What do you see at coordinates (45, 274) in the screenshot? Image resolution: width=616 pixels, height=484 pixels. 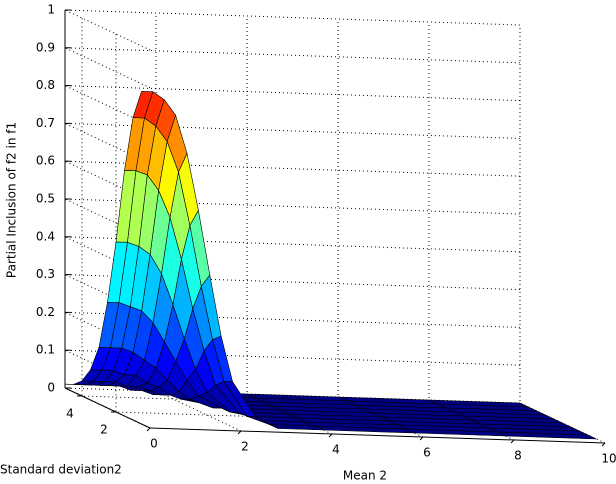 I see `z-tick-label: 0.3` at bounding box center [45, 274].